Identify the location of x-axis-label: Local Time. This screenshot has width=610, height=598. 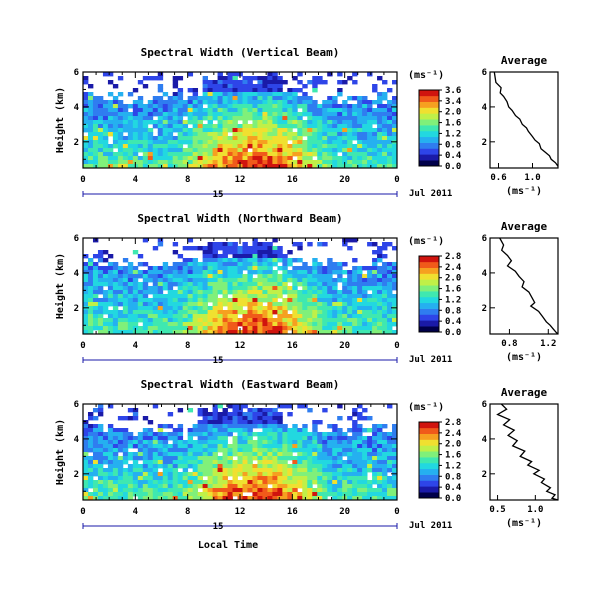
(228, 545).